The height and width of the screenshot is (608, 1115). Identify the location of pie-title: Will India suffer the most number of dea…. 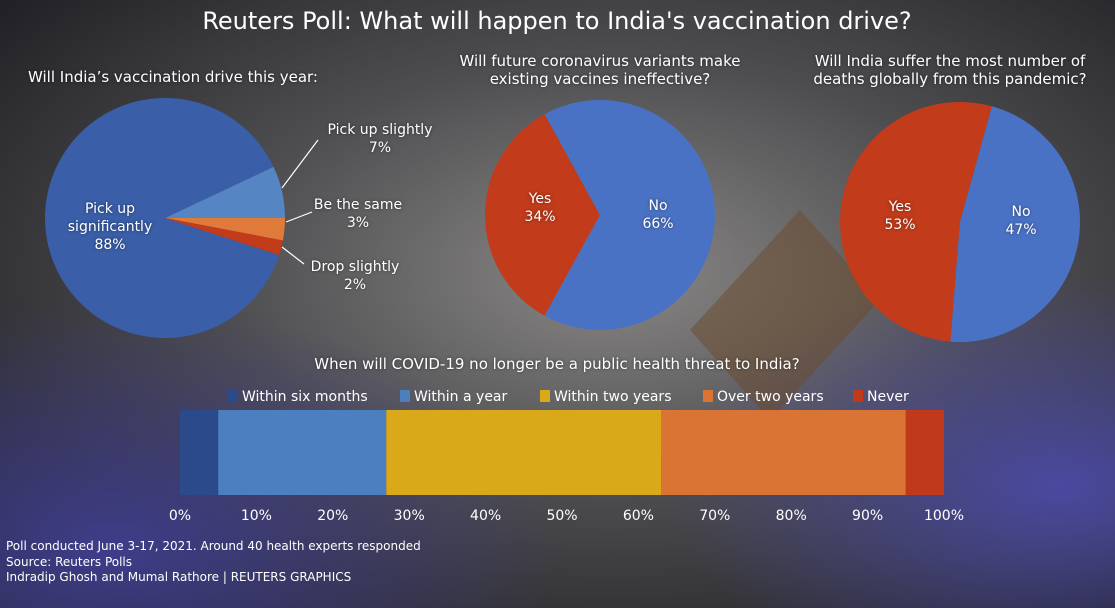
(950, 70).